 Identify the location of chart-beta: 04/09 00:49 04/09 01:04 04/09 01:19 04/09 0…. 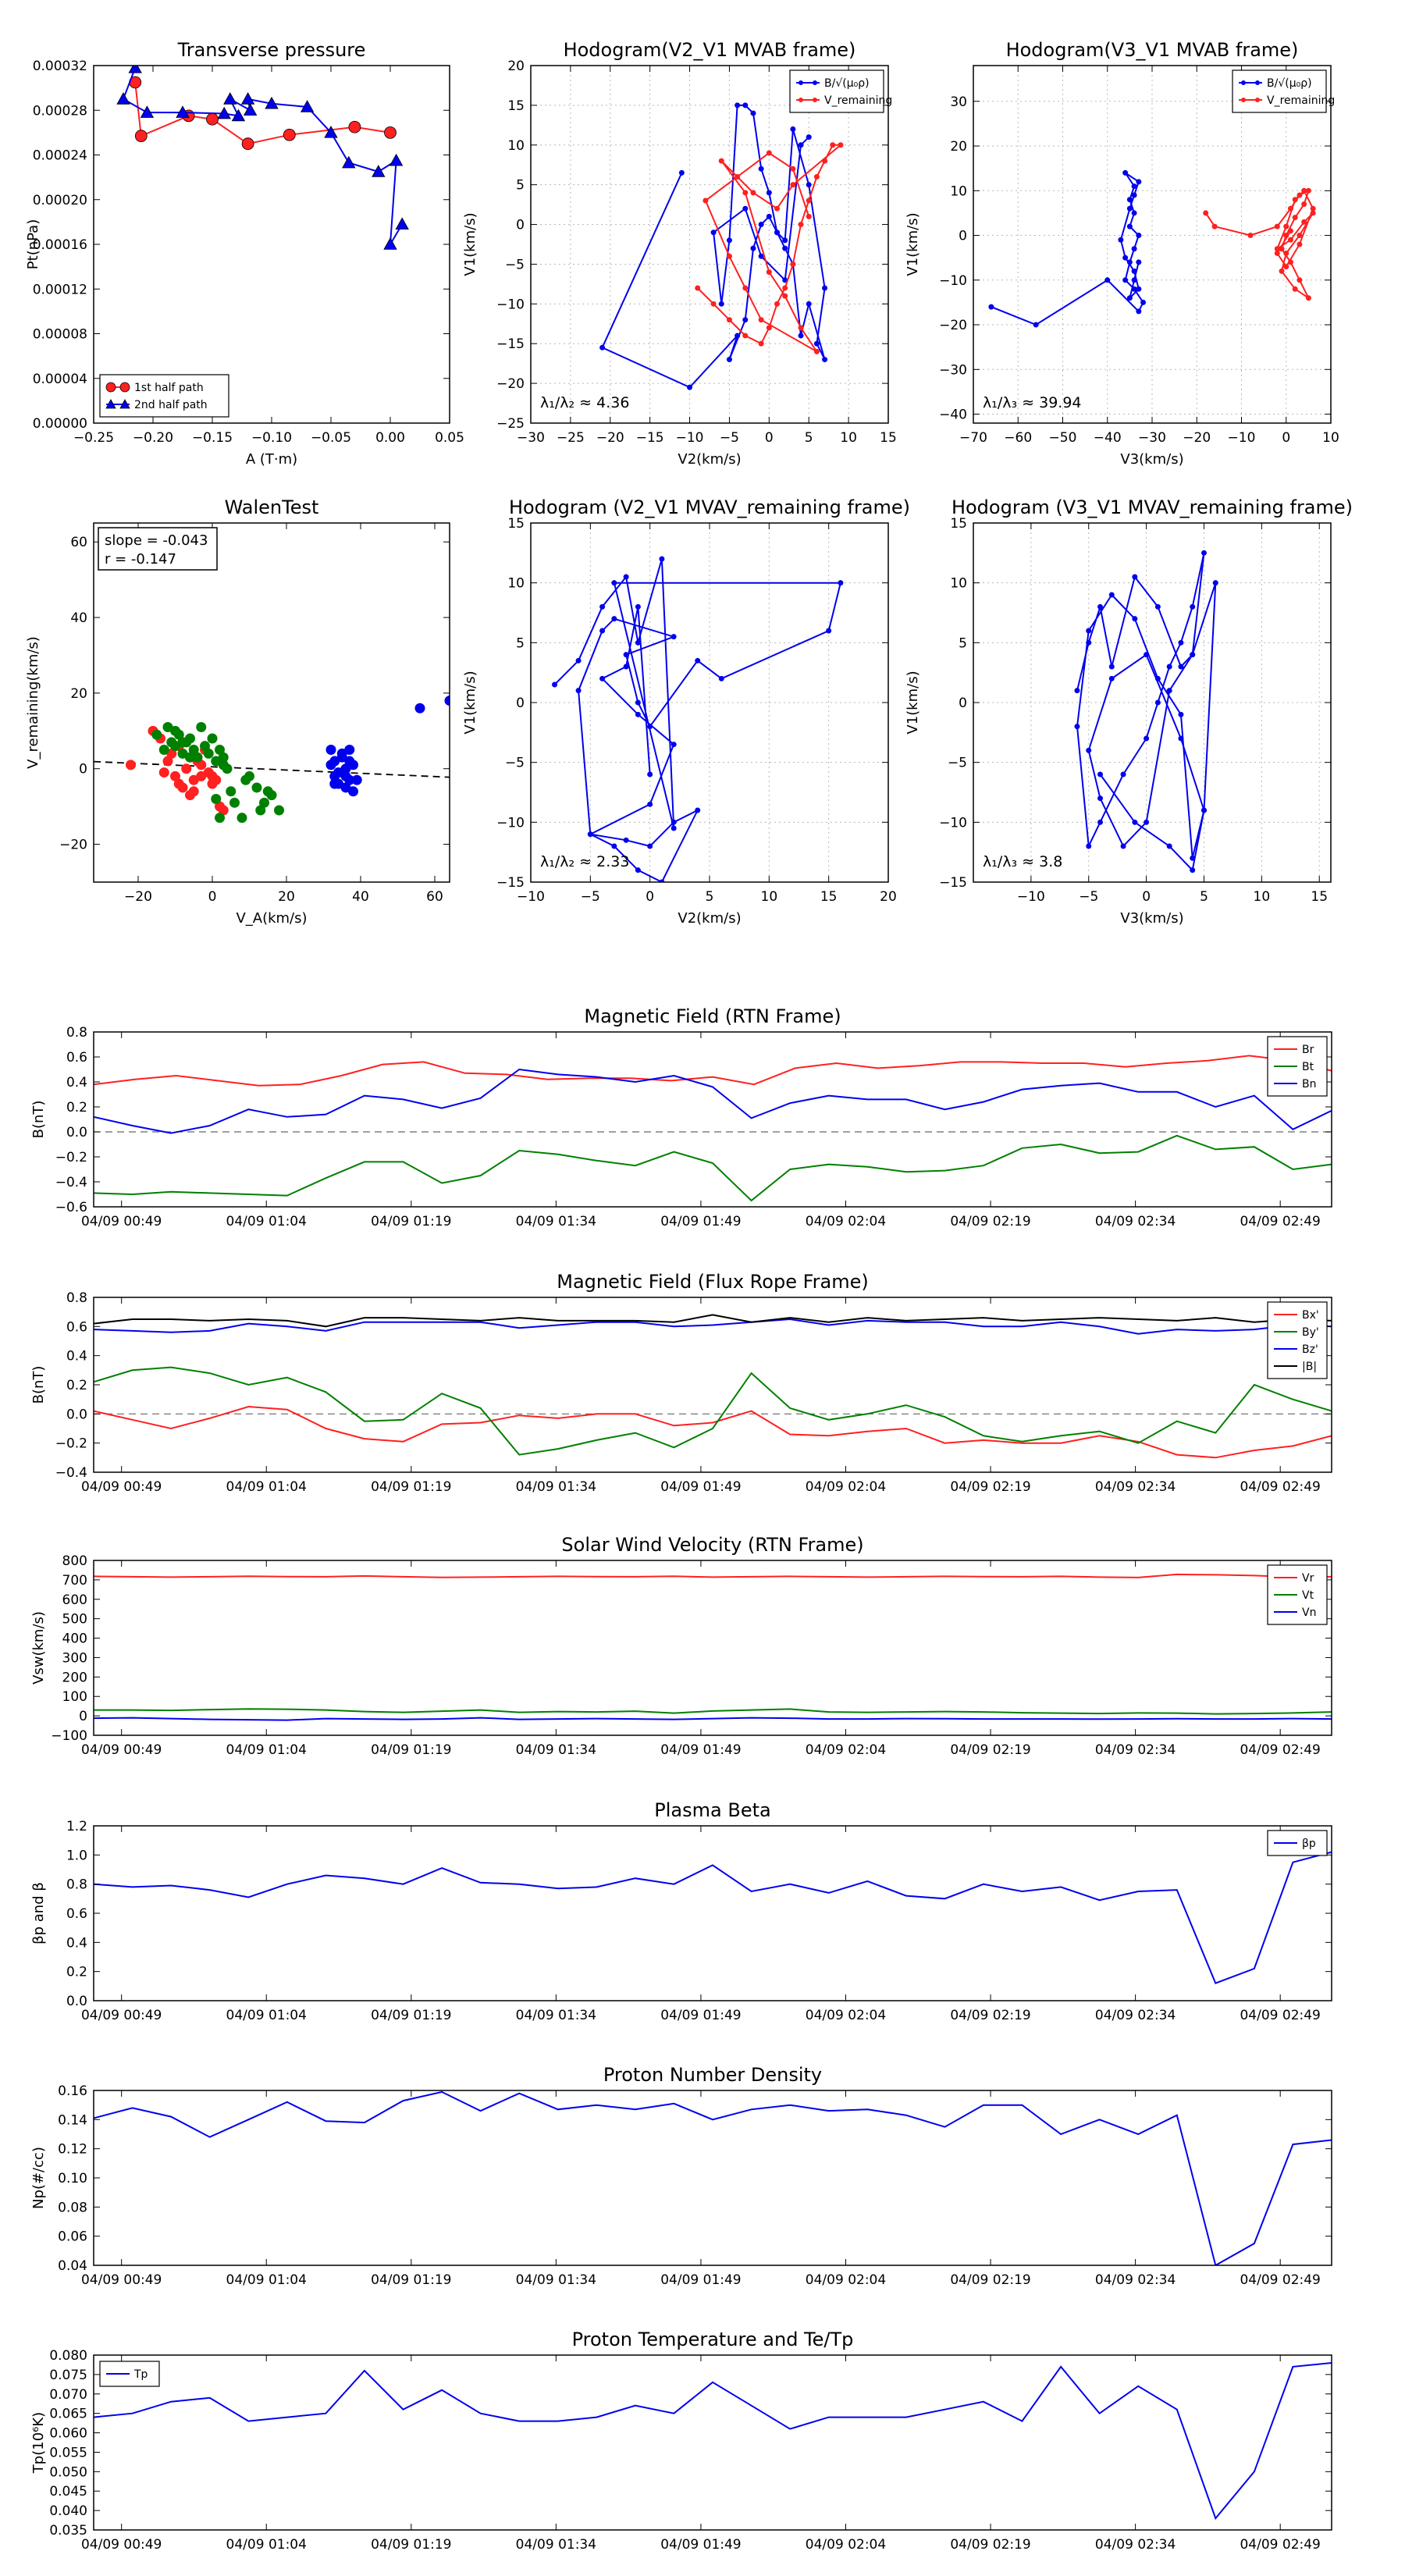
(681, 1911).